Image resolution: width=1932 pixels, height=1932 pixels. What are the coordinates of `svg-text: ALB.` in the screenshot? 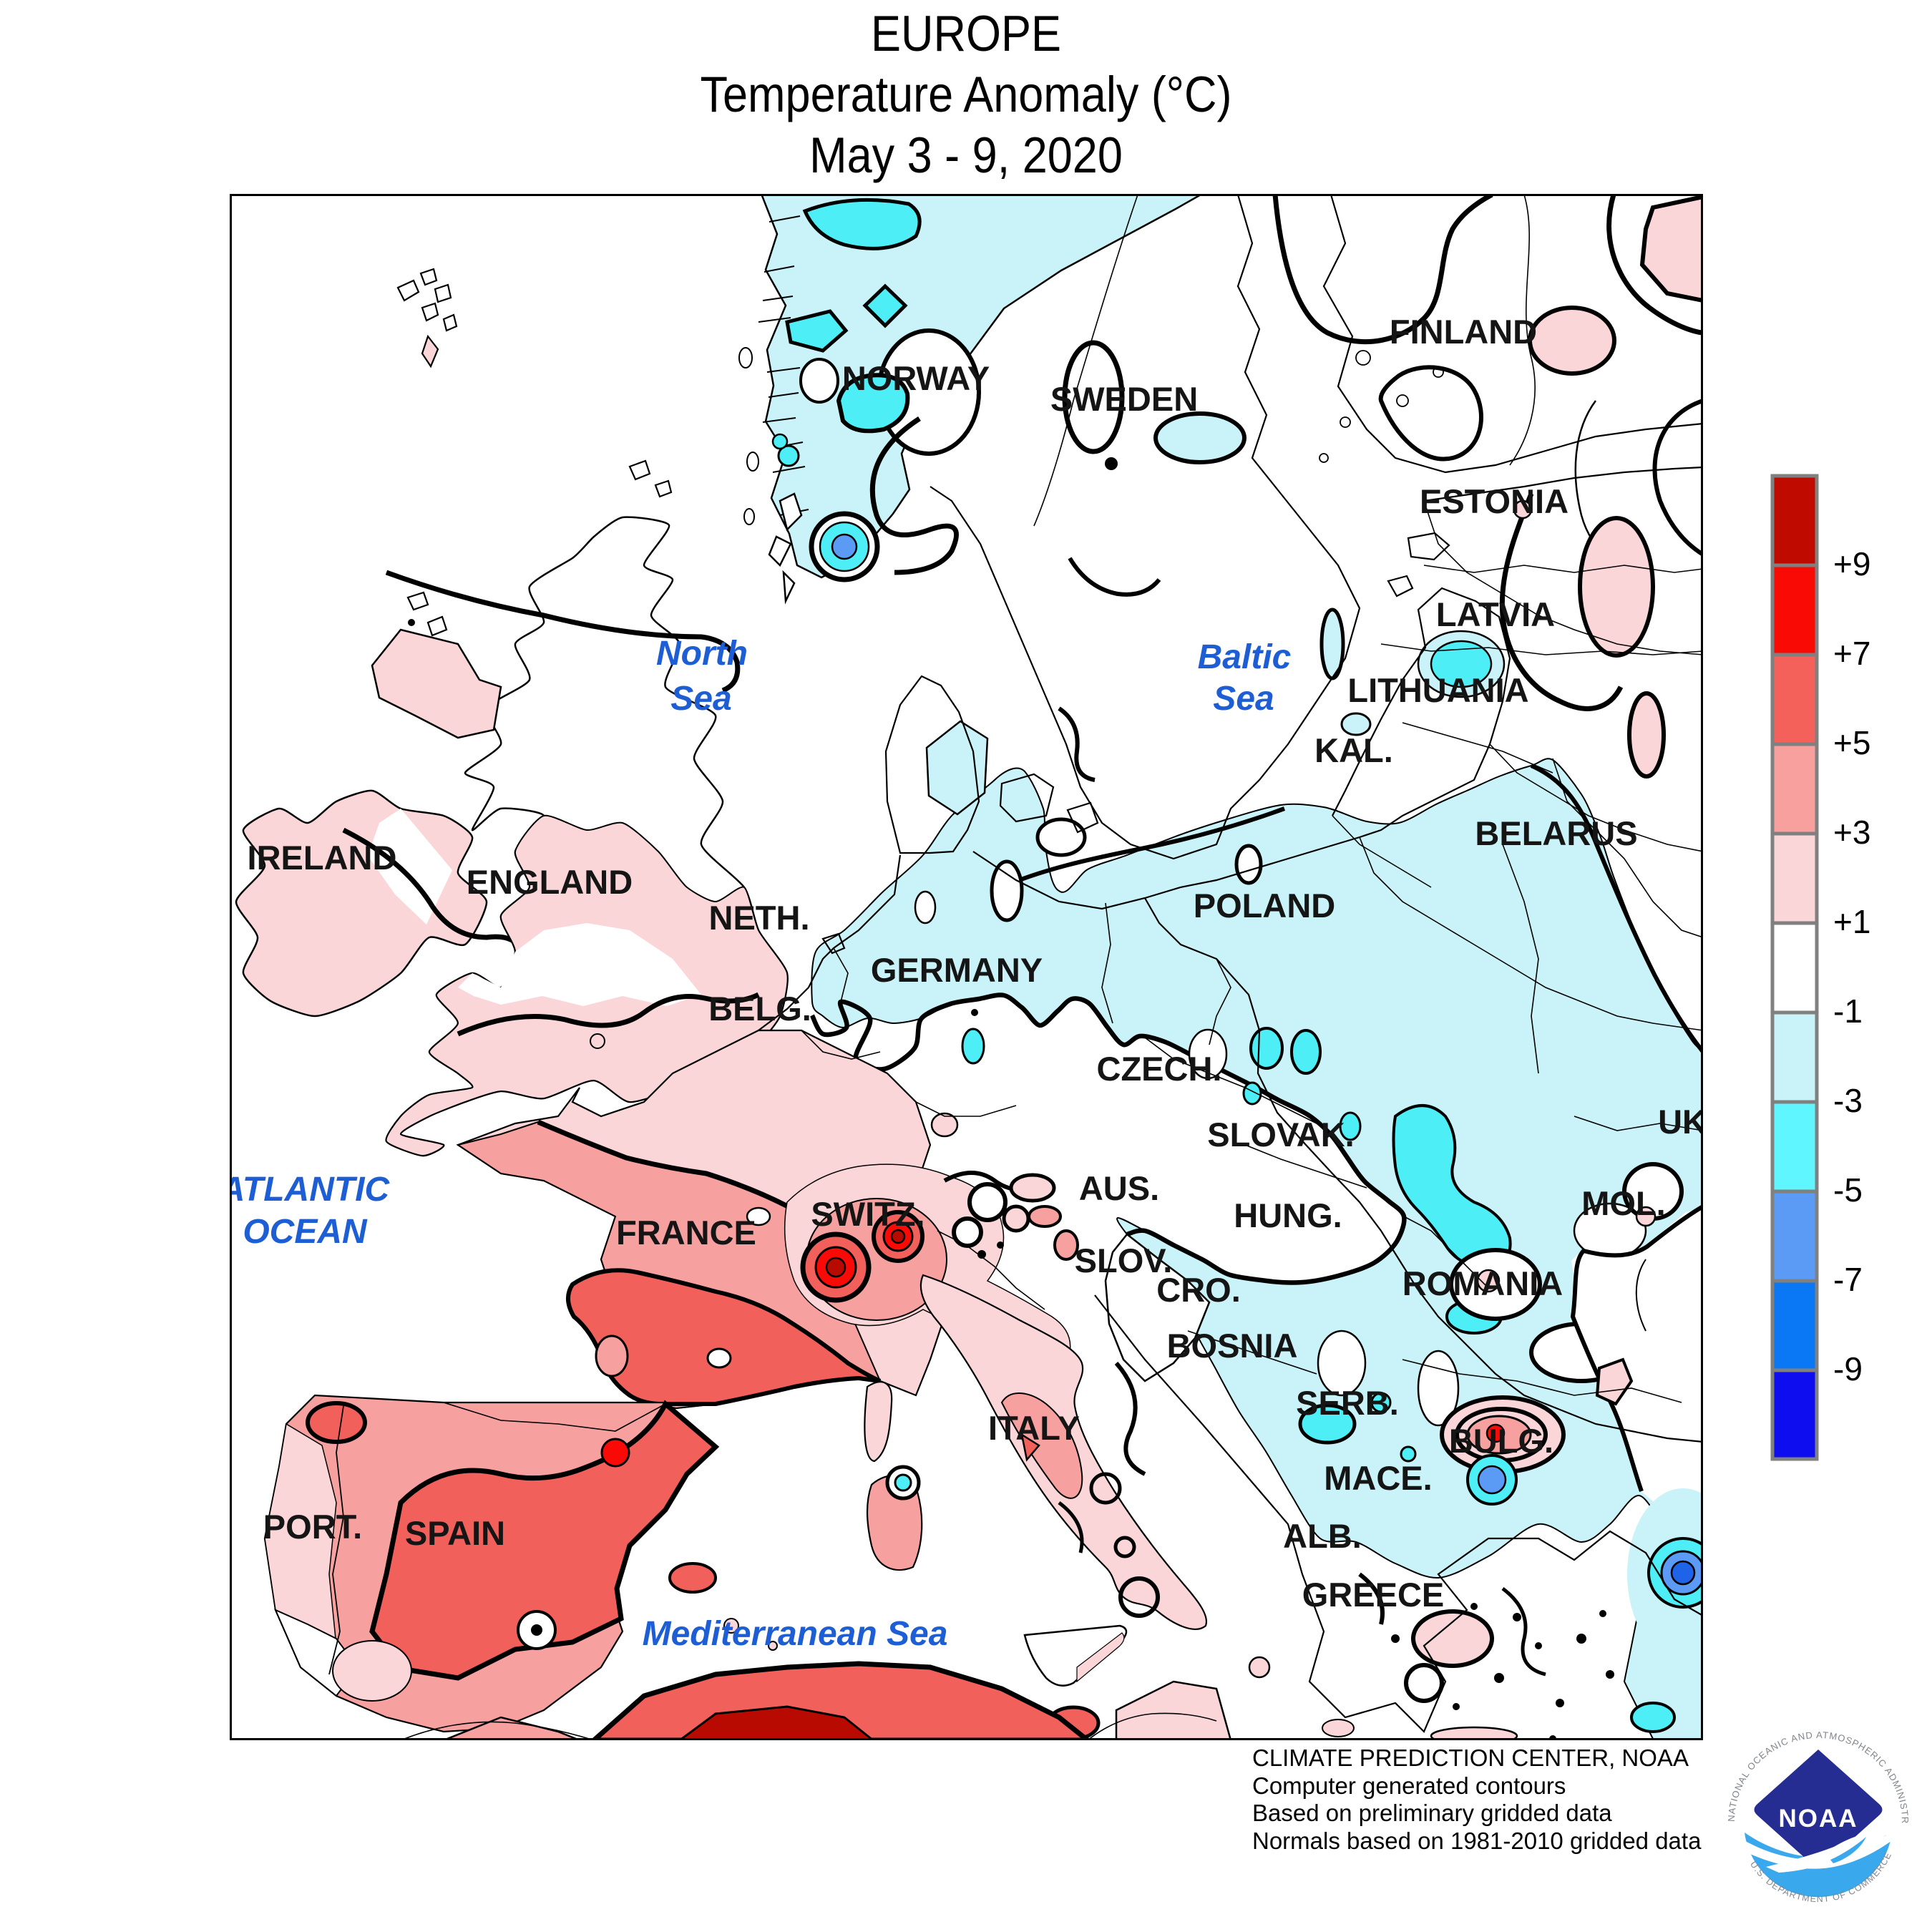 It's located at (1322, 1536).